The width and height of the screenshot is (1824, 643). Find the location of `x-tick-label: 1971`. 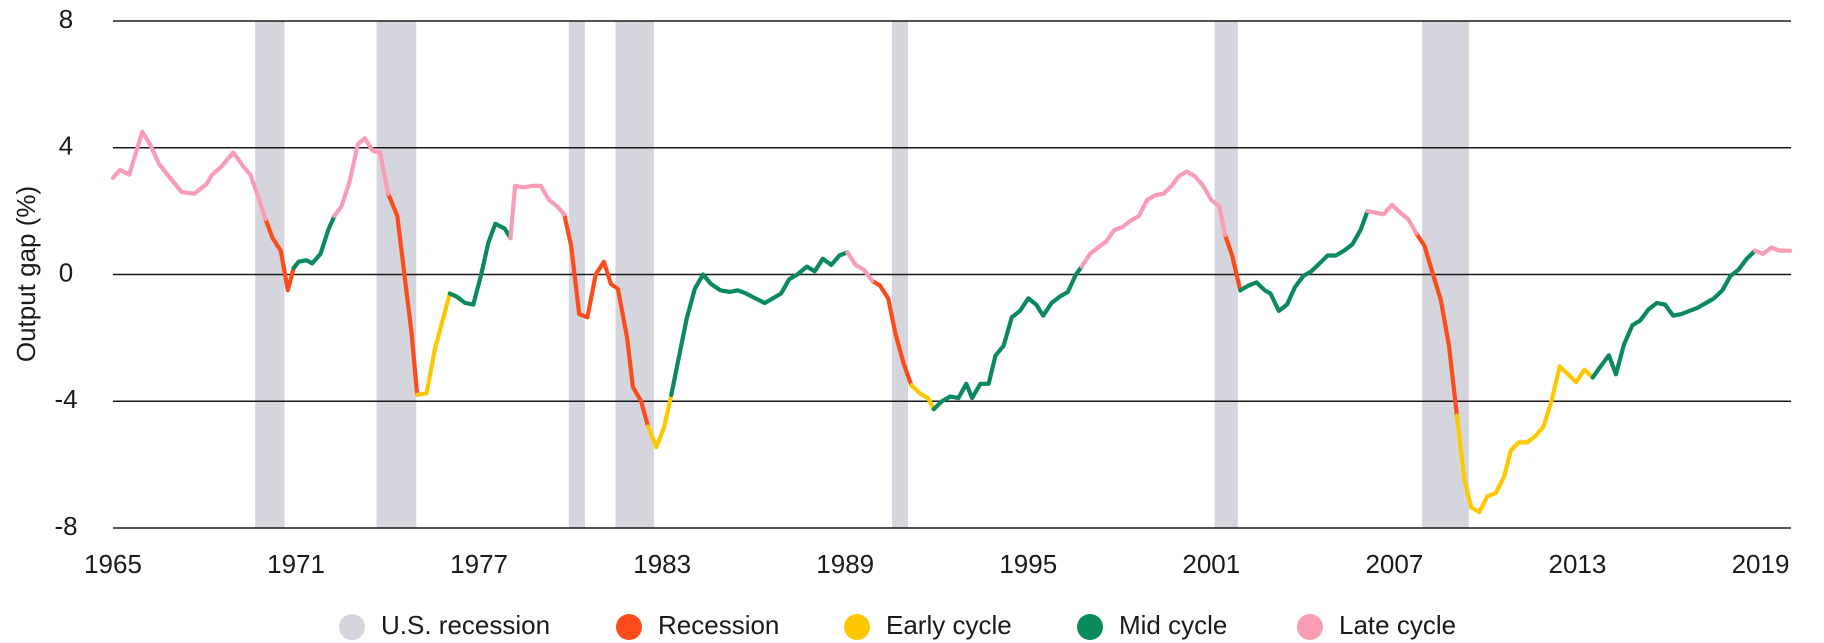

x-tick-label: 1971 is located at coordinates (296, 564).